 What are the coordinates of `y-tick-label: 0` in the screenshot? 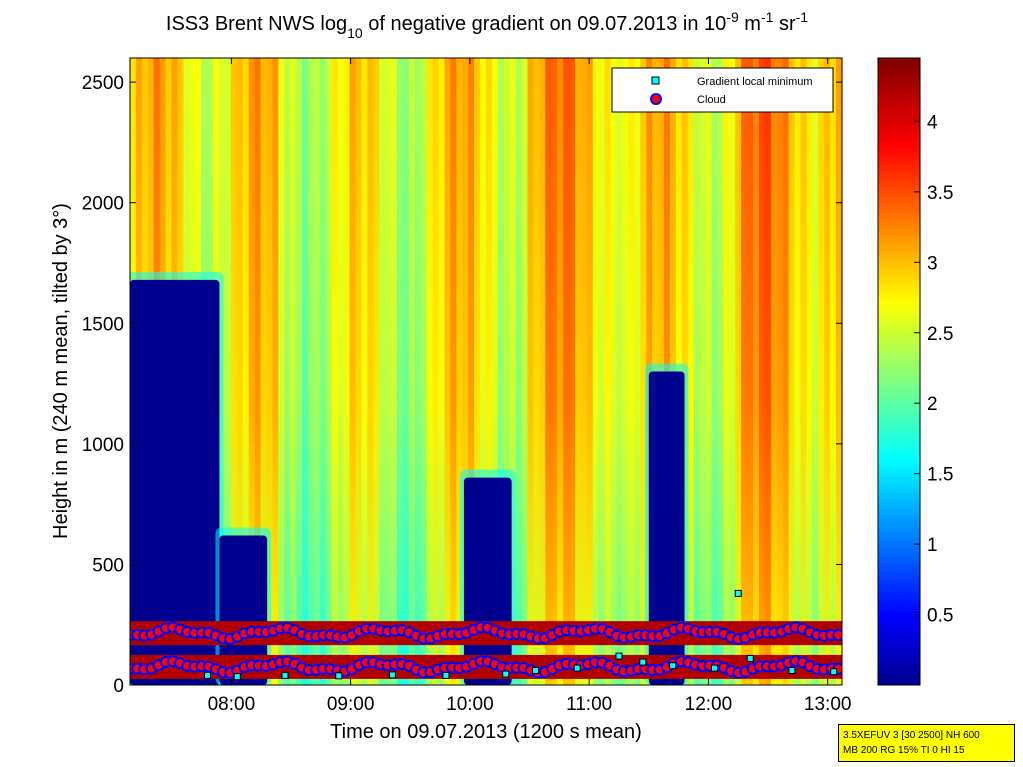 It's located at (118, 686).